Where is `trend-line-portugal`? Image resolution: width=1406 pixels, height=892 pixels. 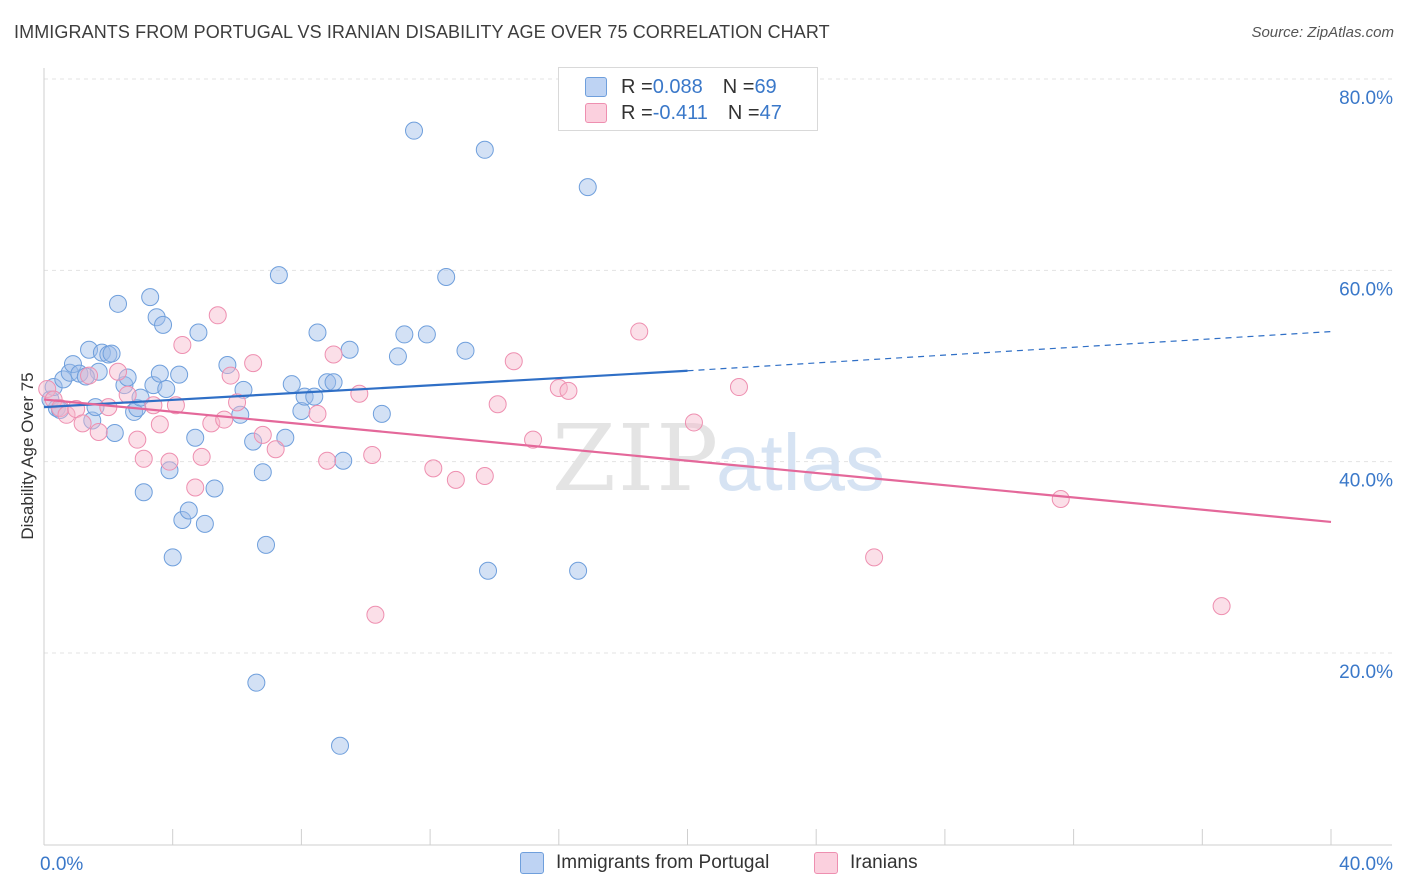
trend-line-portugal is located at coordinates (365, 389).